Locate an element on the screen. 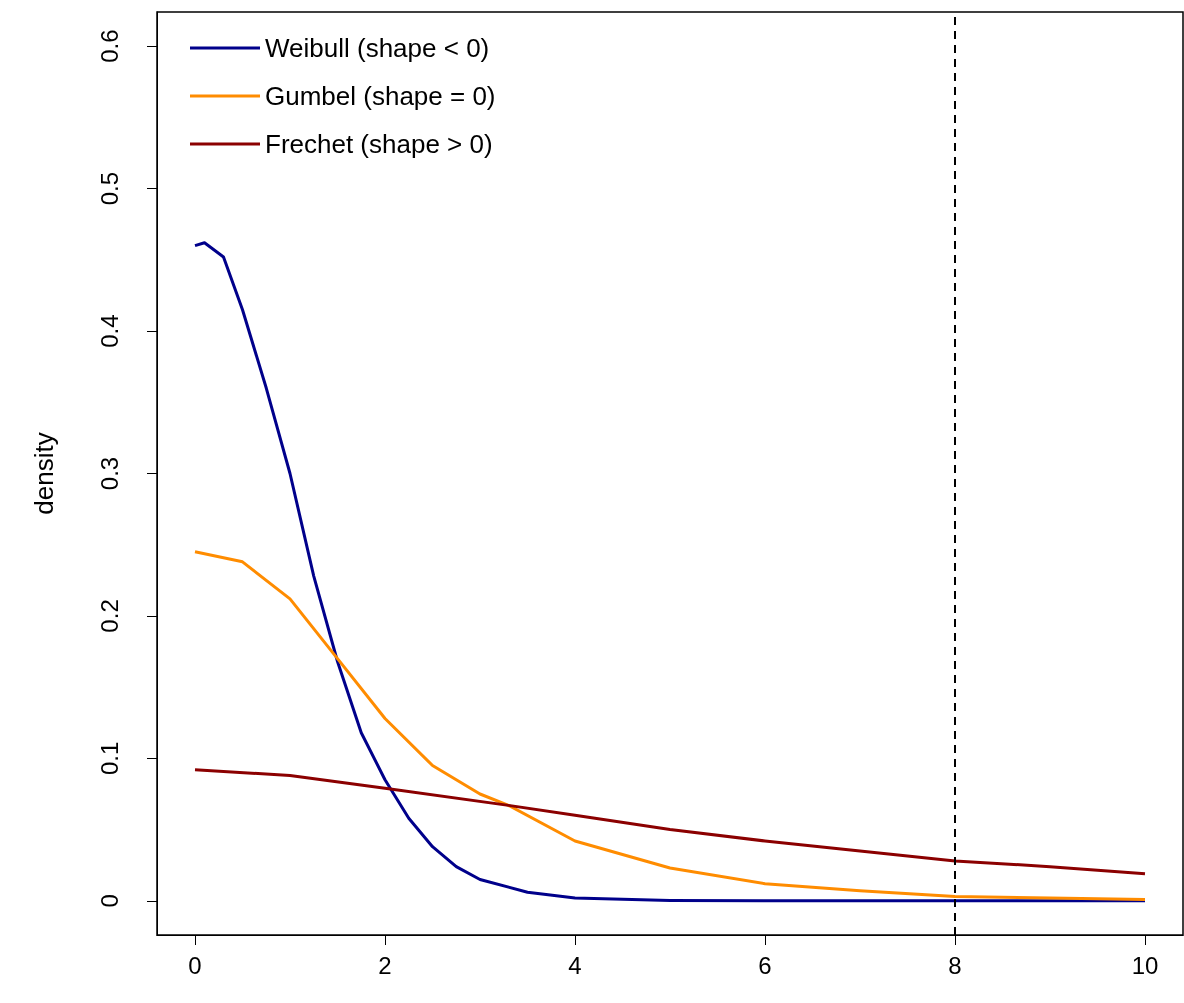  y-tick-label: 0.5 is located at coordinates (109, 188).